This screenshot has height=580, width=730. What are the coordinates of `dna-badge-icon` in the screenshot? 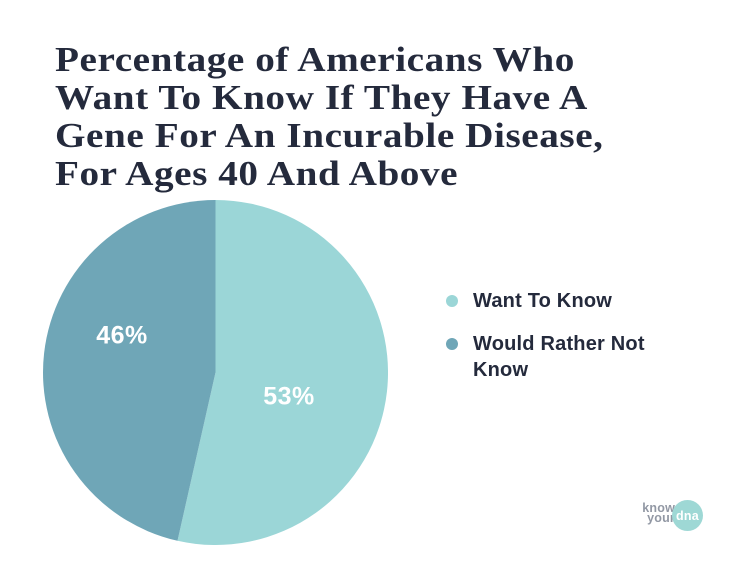 It's located at (687, 515).